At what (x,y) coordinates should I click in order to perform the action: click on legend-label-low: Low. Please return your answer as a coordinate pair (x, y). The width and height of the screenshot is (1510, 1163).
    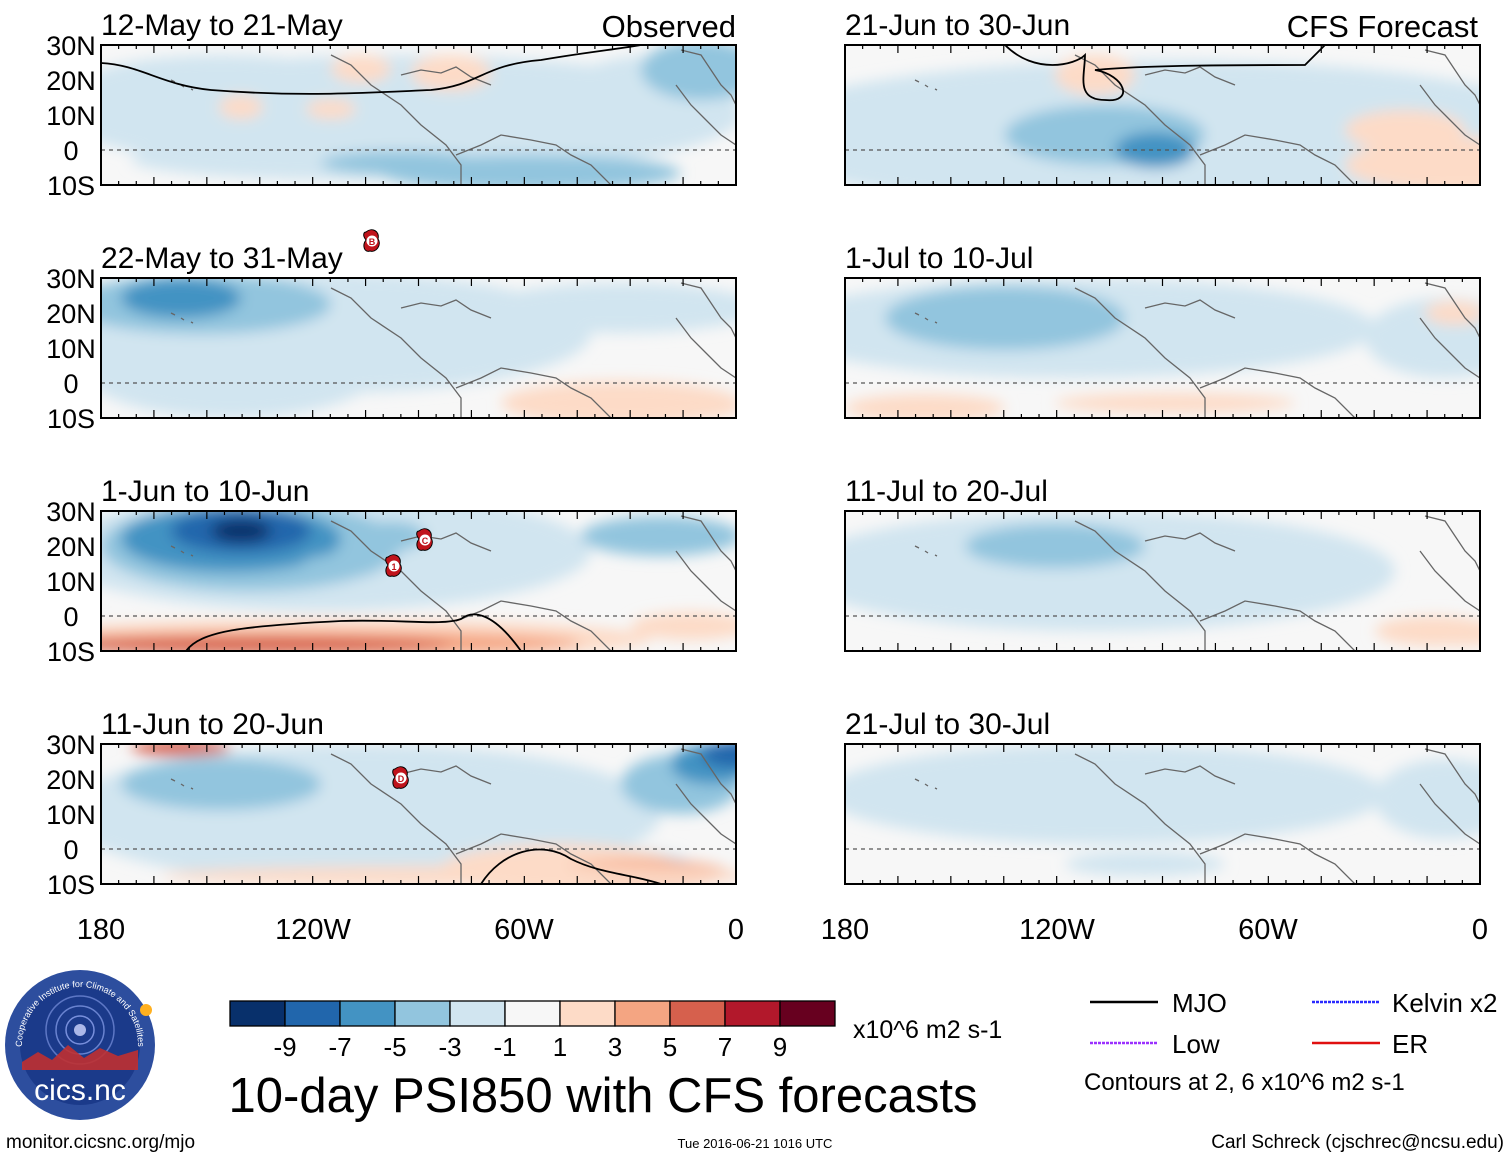
    Looking at the image, I should click on (1196, 1044).